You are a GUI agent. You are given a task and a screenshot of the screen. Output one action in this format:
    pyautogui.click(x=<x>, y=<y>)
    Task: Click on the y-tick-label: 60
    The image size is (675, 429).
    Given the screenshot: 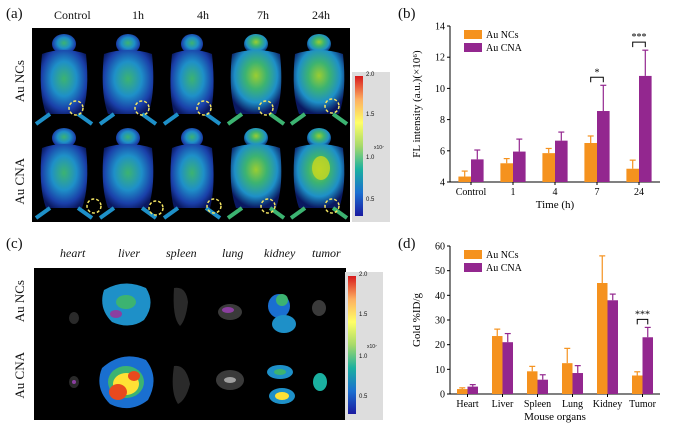 What is the action you would take?
    pyautogui.click(x=440, y=247)
    